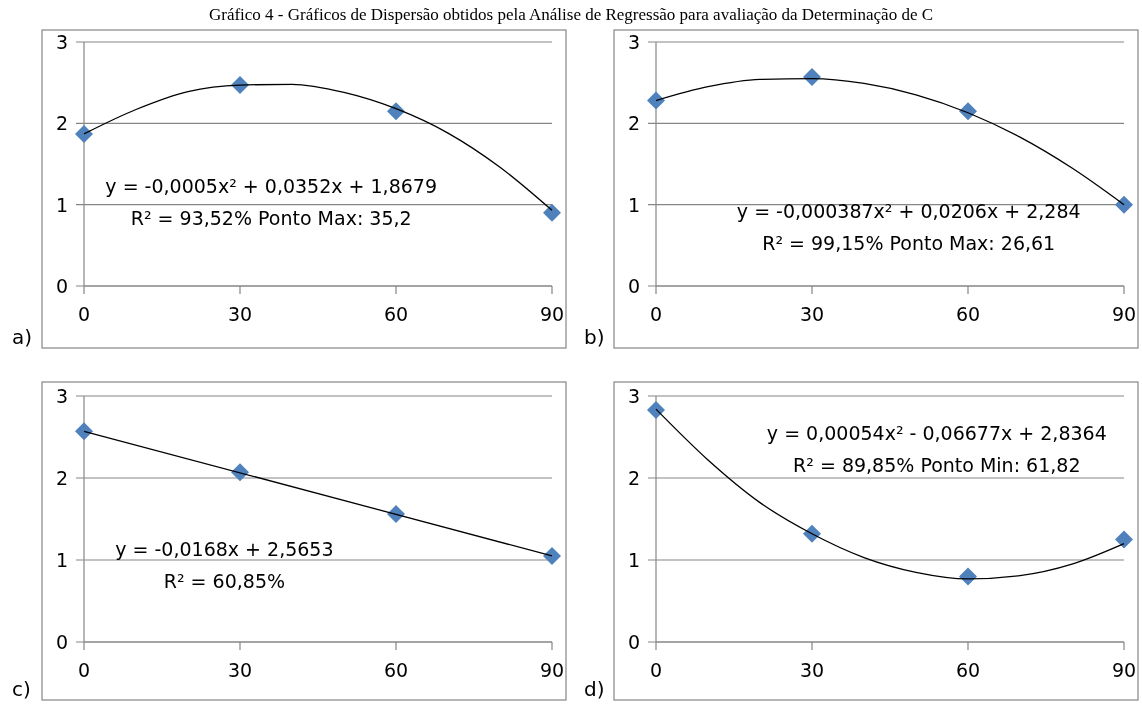 The image size is (1142, 706). Describe the element at coordinates (271, 218) in the screenshot. I see `annotation: R² = 93,52% Ponto Max: 35,2` at that location.